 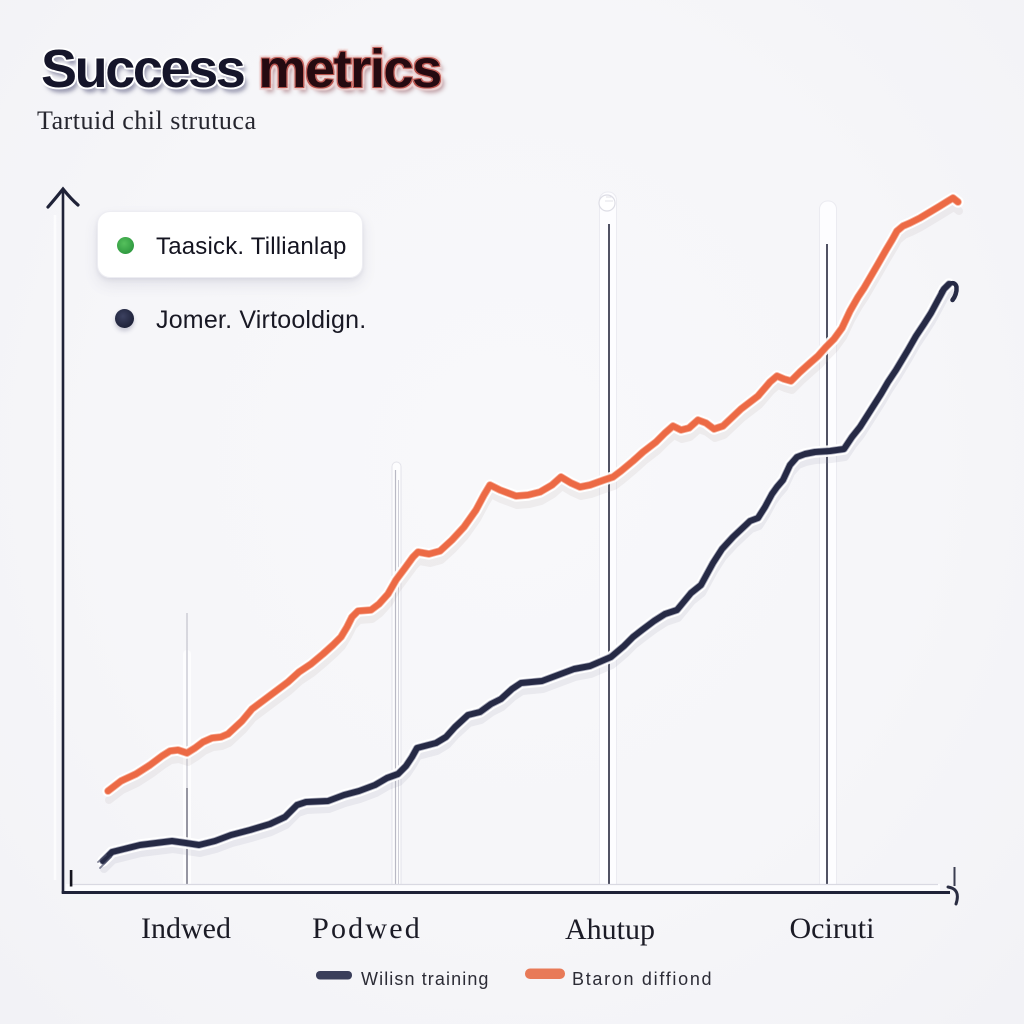 I want to click on svg-text: Btaron diffiond, so click(x=642, y=979).